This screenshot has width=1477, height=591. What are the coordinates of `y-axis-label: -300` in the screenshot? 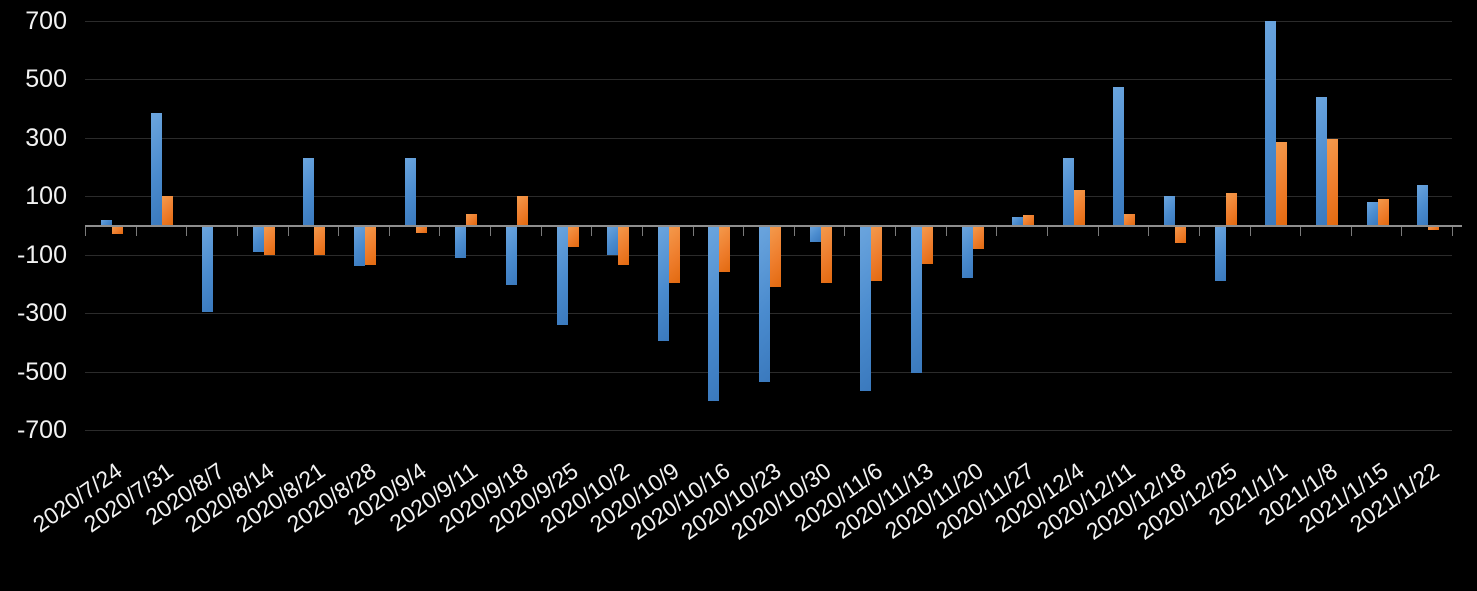 It's located at (41, 313).